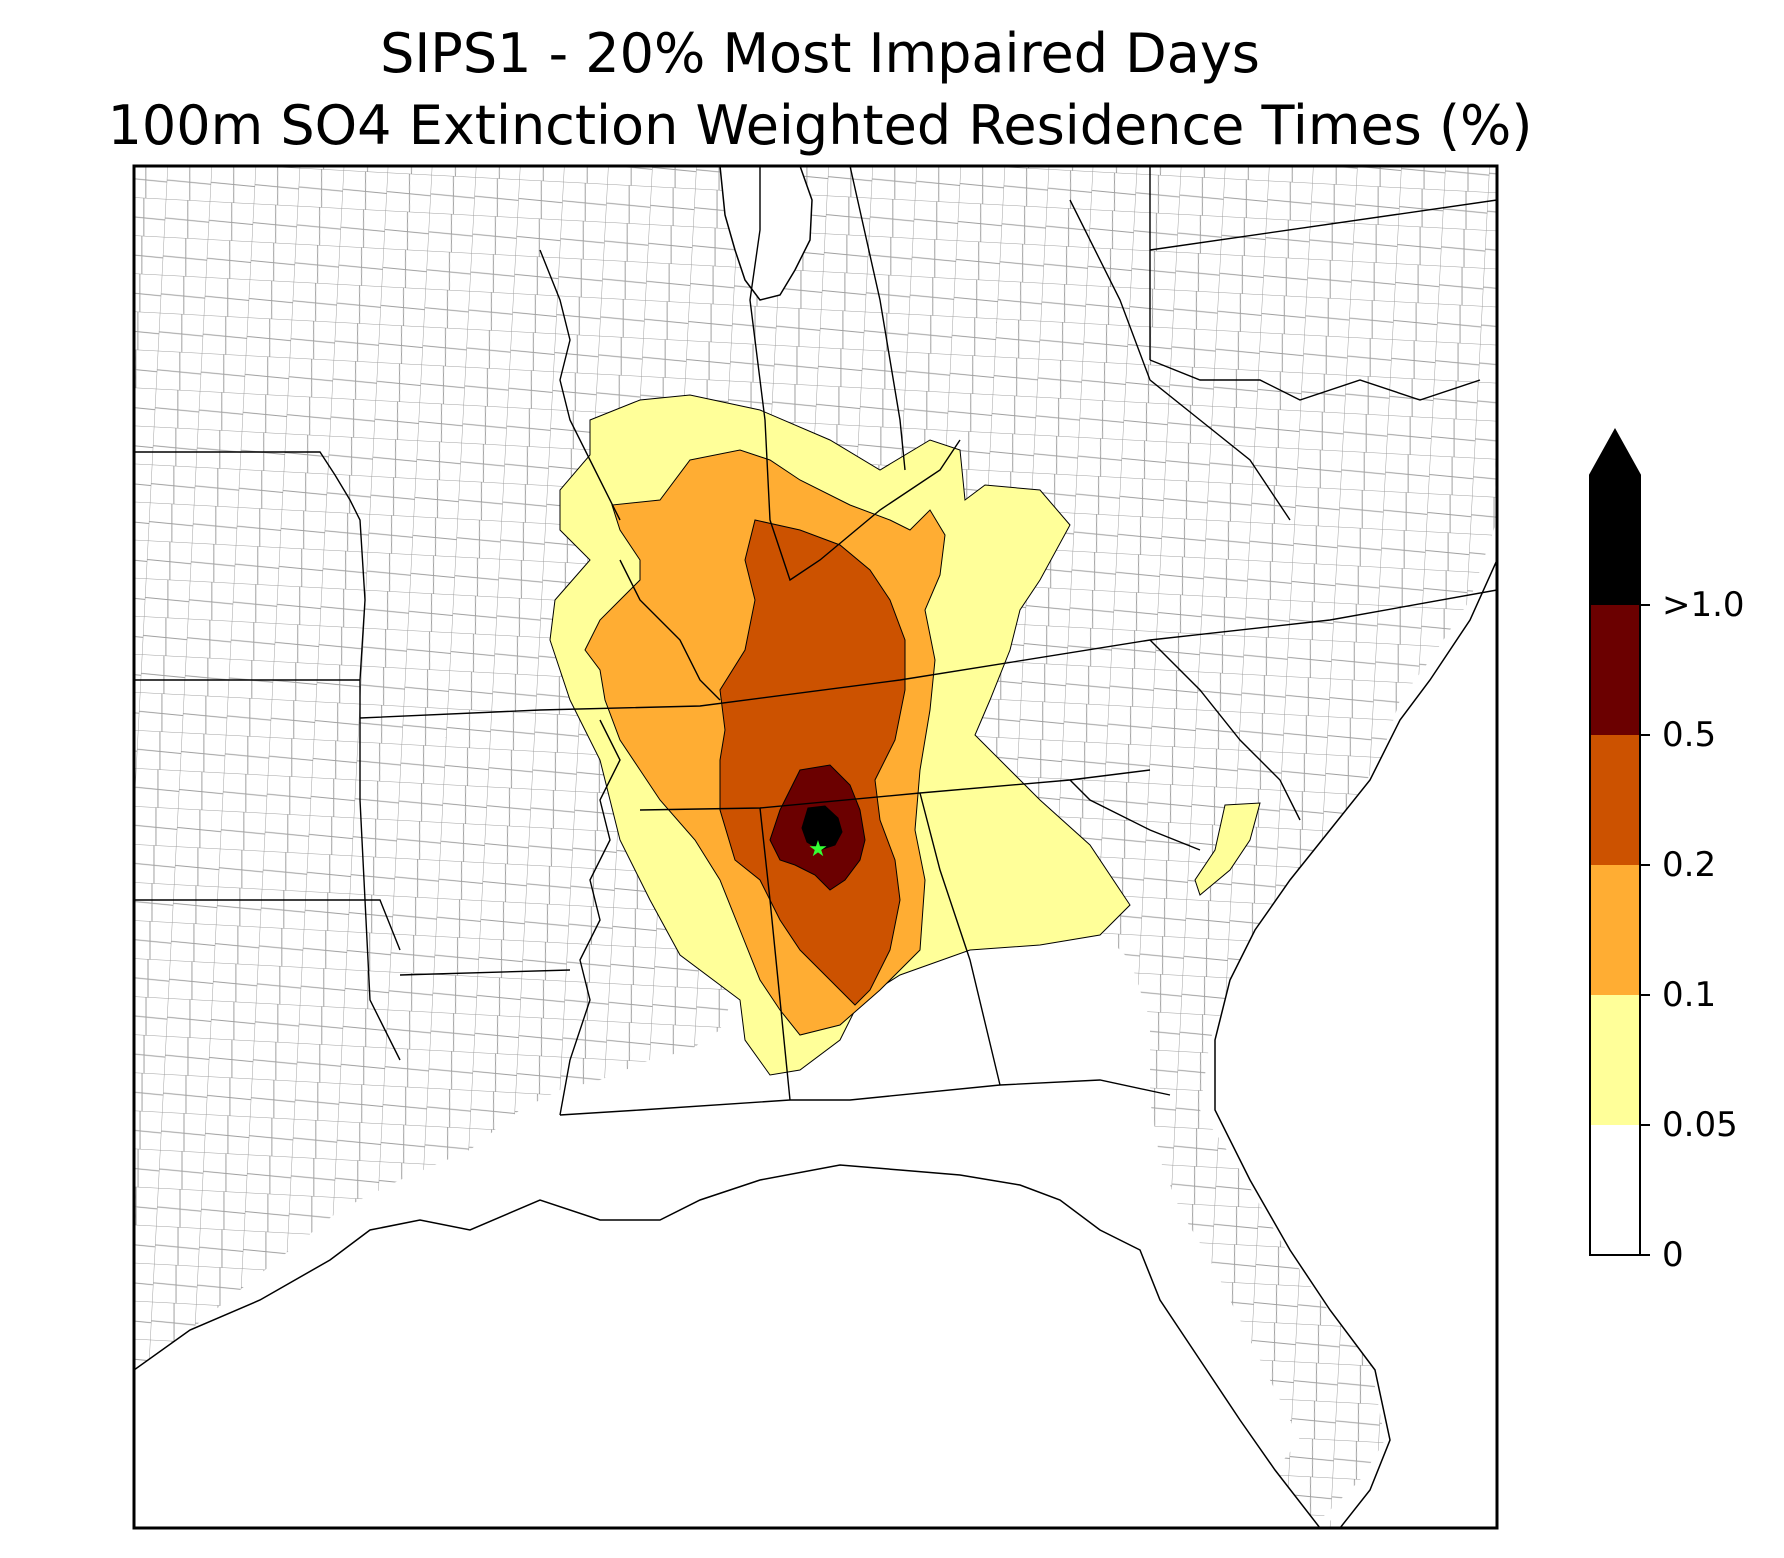  Describe the element at coordinates (818, 849) in the screenshot. I see `site-star-icon: ★` at that location.